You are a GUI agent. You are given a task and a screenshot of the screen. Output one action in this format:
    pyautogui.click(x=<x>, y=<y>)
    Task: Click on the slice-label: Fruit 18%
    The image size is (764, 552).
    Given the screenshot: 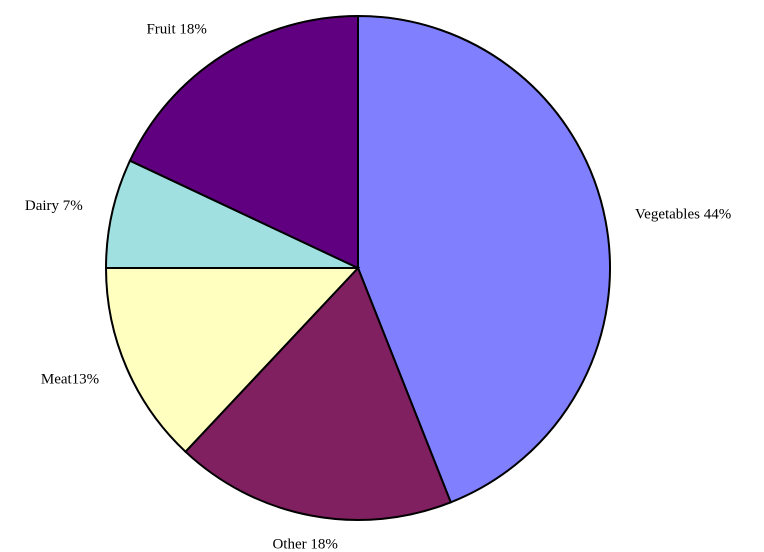 What is the action you would take?
    pyautogui.click(x=176, y=29)
    